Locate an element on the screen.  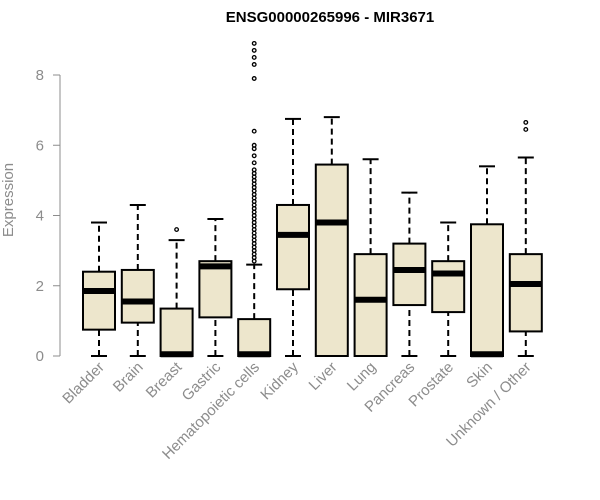
box-bladder is located at coordinates (99, 289).